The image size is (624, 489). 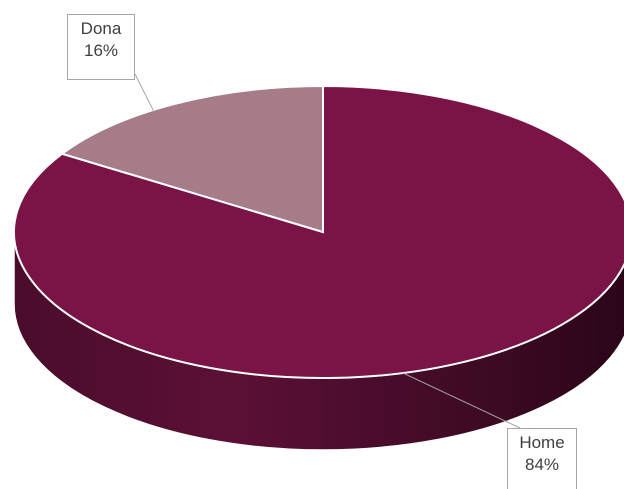 What do you see at coordinates (461, 400) in the screenshot?
I see `leader-line-home` at bounding box center [461, 400].